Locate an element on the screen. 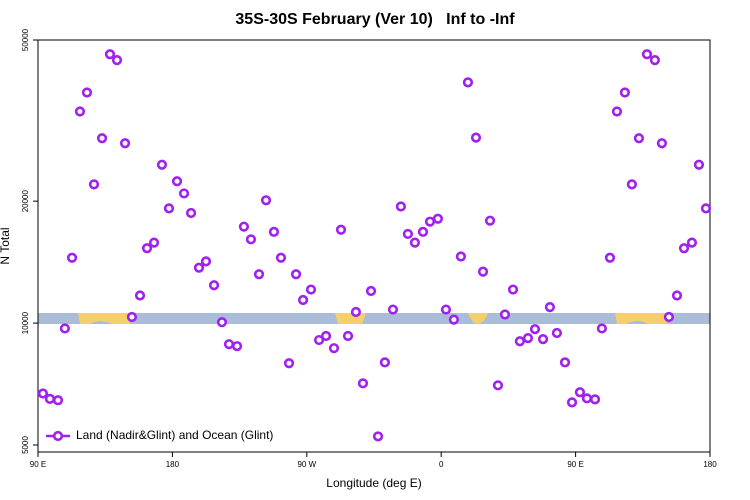  ocean-band is located at coordinates (374, 318).